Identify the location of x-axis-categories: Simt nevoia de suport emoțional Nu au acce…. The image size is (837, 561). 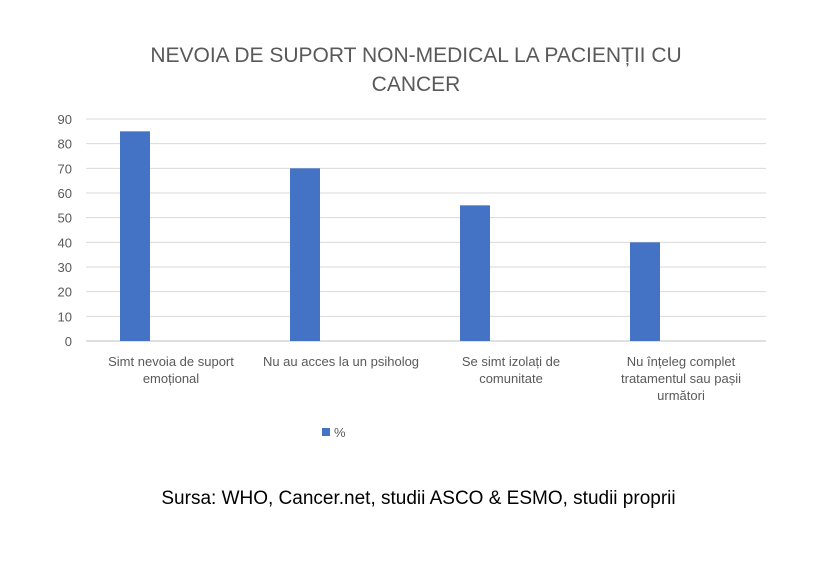
(424, 378).